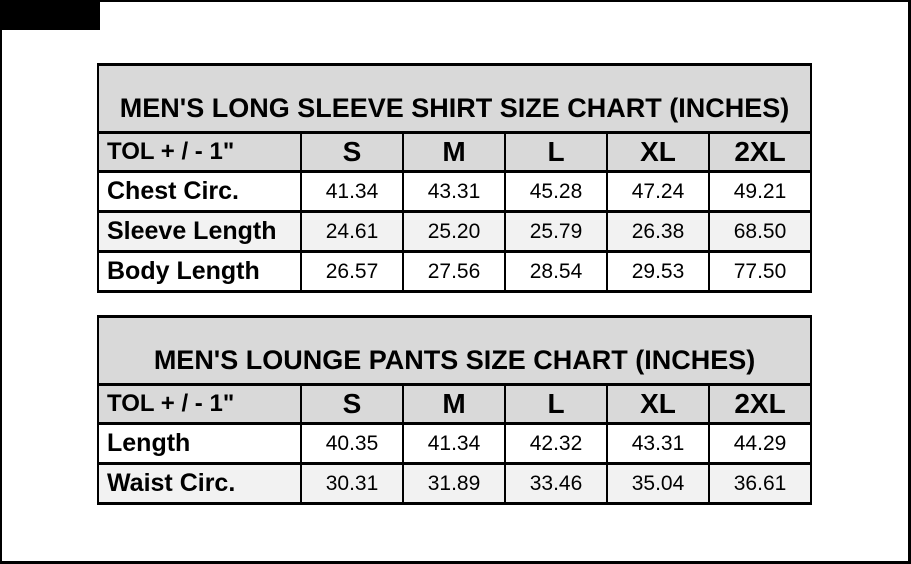 The height and width of the screenshot is (564, 911). What do you see at coordinates (352, 271) in the screenshot?
I see `body-length-s: 26.57` at bounding box center [352, 271].